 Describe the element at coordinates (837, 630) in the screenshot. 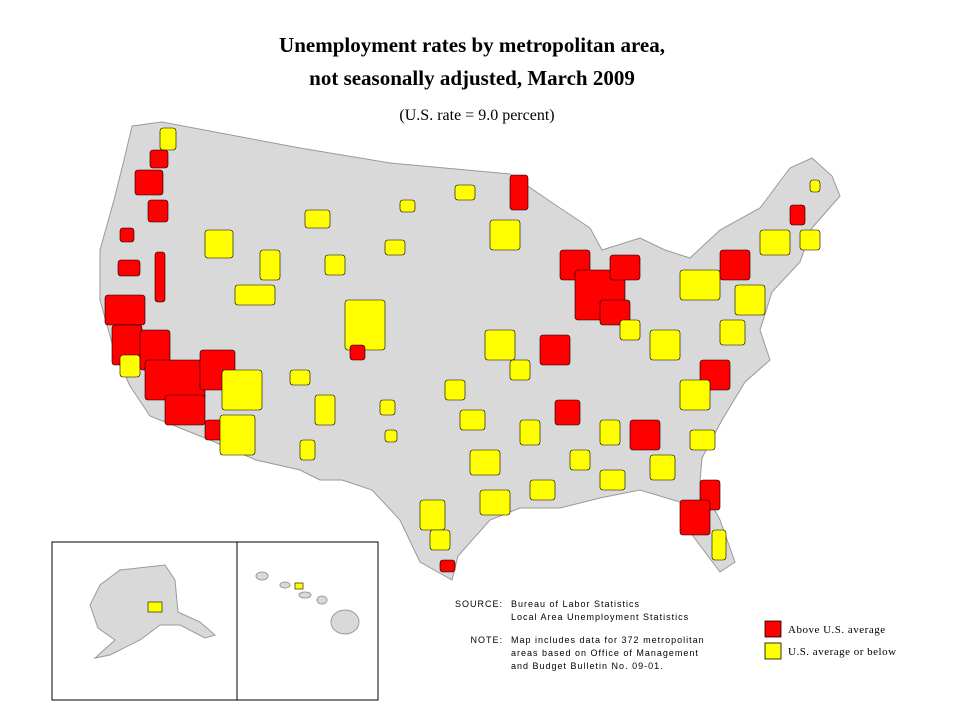

I see `legend-label: Above U.S. average` at that location.